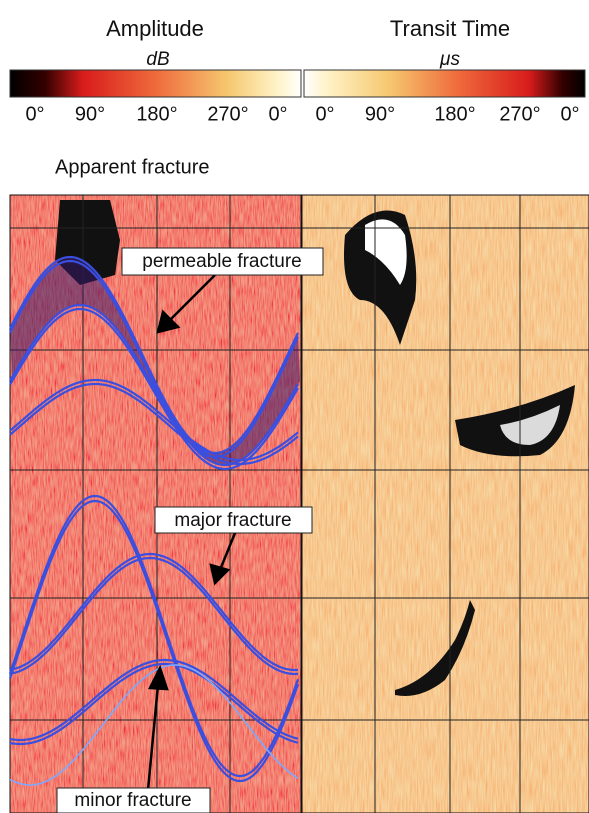  Describe the element at coordinates (450, 28) in the screenshot. I see `transit-title: Transit Time` at that location.